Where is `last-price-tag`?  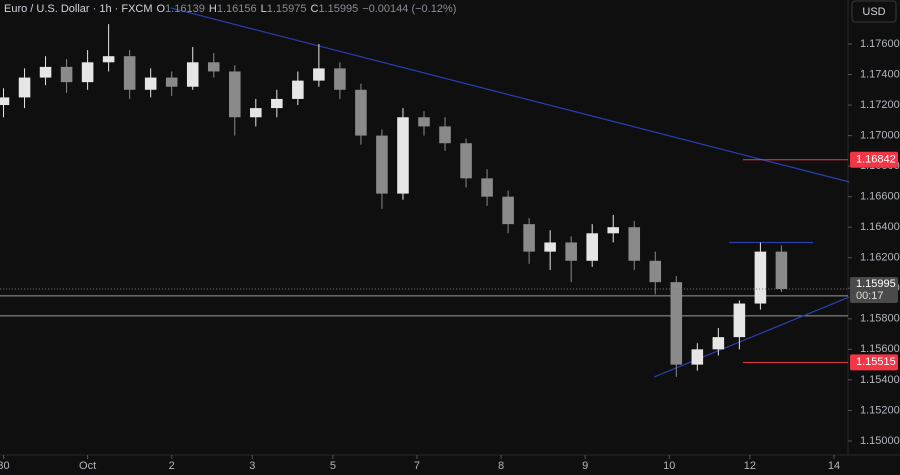
last-price-tag is located at coordinates (874, 290).